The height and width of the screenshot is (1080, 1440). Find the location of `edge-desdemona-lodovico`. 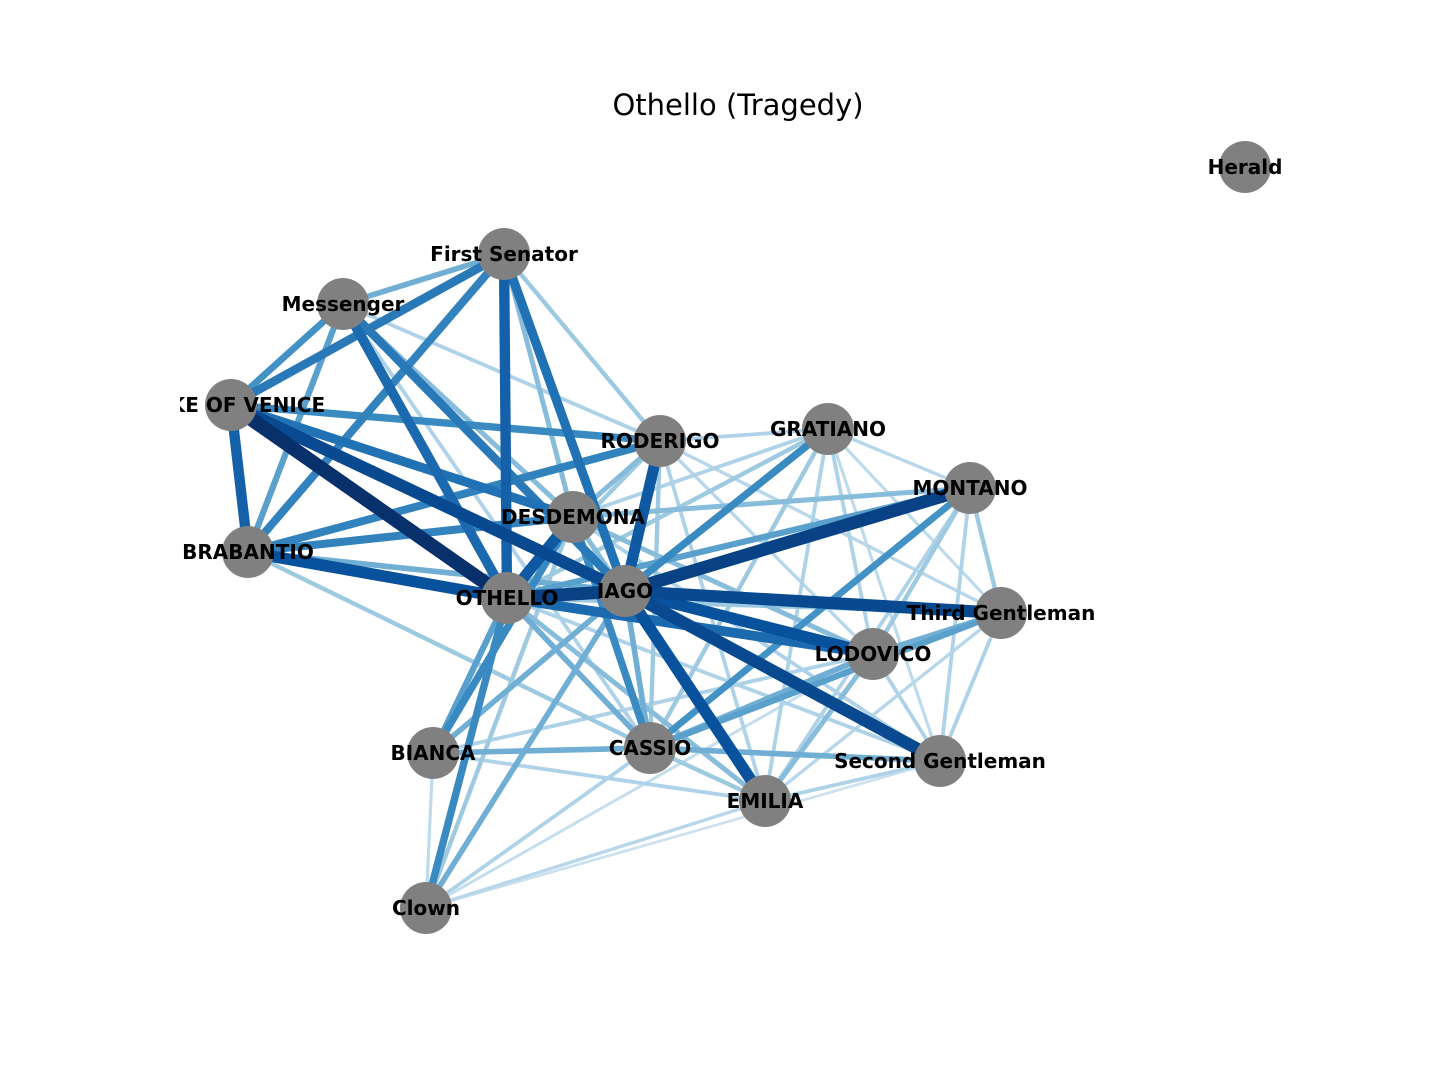

edge-desdemona-lodovico is located at coordinates (723, 585).